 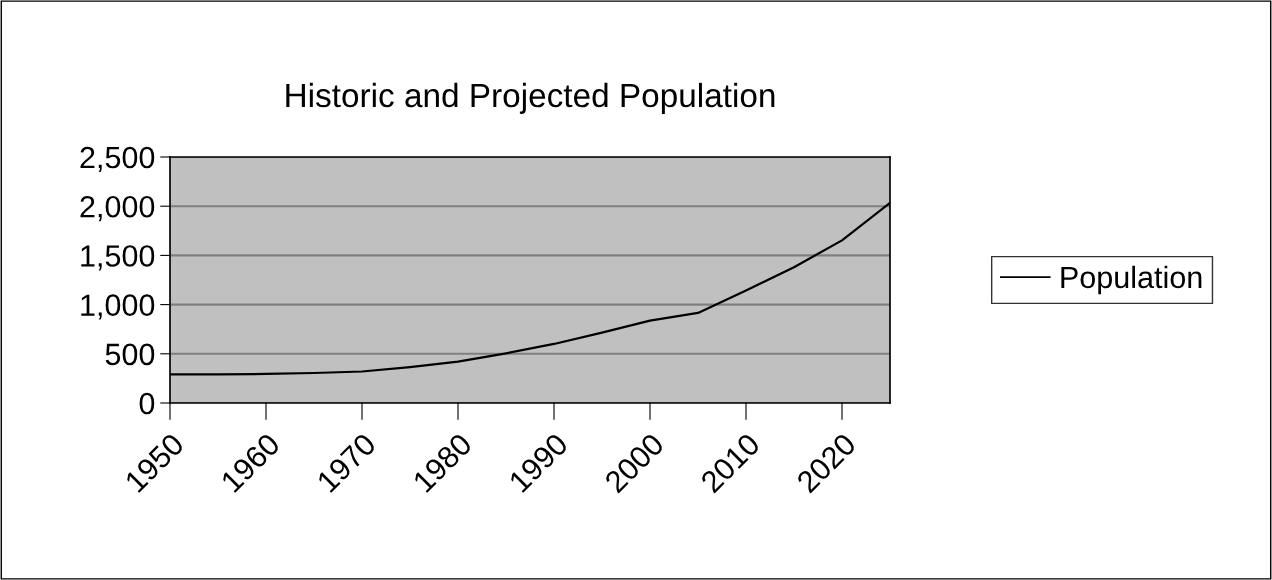 What do you see at coordinates (117, 208) in the screenshot?
I see `y-tick-label: 2,000` at bounding box center [117, 208].